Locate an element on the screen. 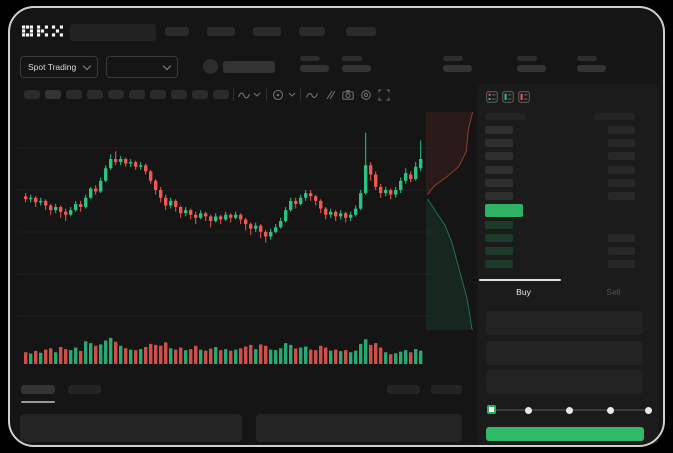  indicators-icon is located at coordinates (278, 95).